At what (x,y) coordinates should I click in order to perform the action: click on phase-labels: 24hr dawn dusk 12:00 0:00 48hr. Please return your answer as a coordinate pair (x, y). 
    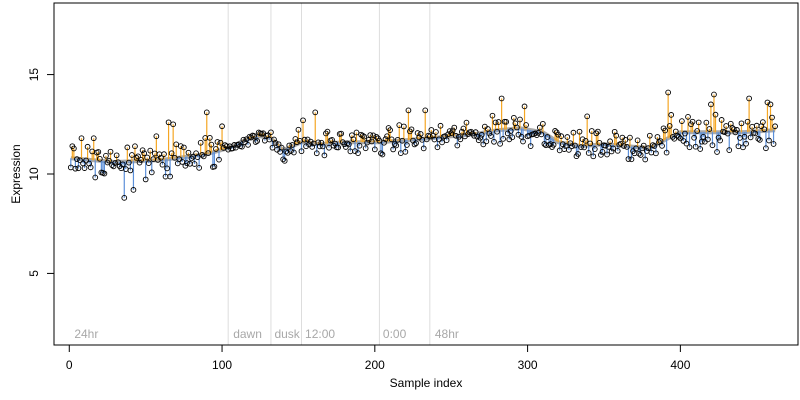
    Looking at the image, I should click on (266, 334).